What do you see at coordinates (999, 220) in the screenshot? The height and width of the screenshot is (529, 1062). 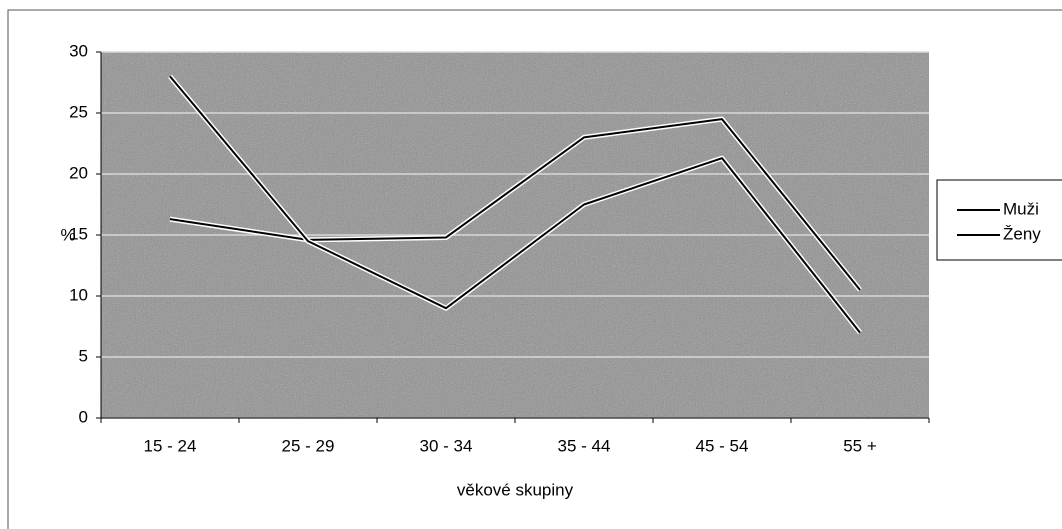 I see `legend` at bounding box center [999, 220].